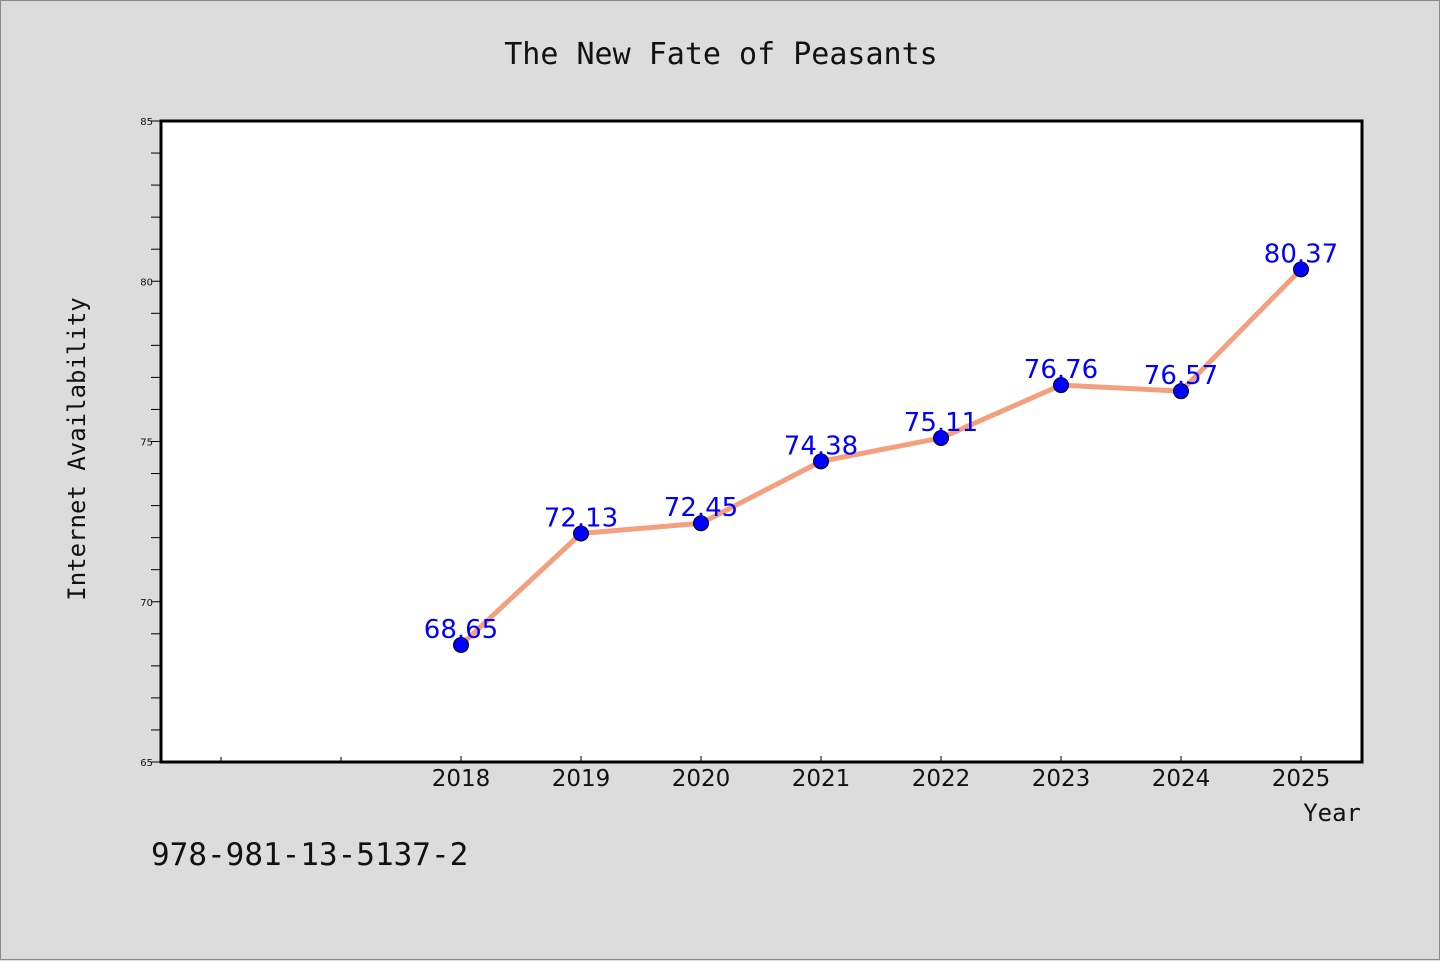  Describe the element at coordinates (941, 779) in the screenshot. I see `x-tick-label: 2022` at that location.